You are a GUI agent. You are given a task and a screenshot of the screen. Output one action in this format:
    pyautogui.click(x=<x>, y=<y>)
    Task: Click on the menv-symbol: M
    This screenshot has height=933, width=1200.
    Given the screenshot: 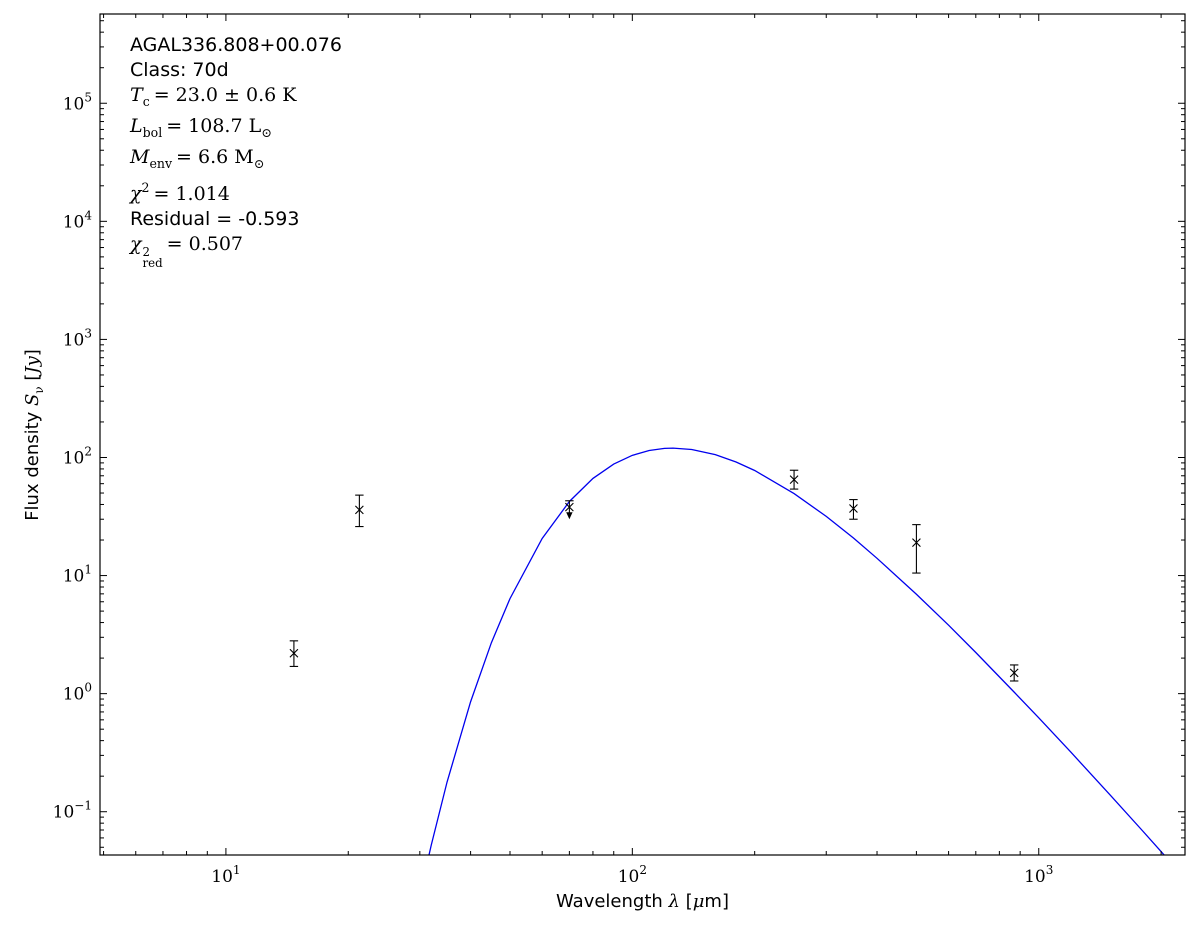 What is the action you would take?
    pyautogui.click(x=140, y=156)
    